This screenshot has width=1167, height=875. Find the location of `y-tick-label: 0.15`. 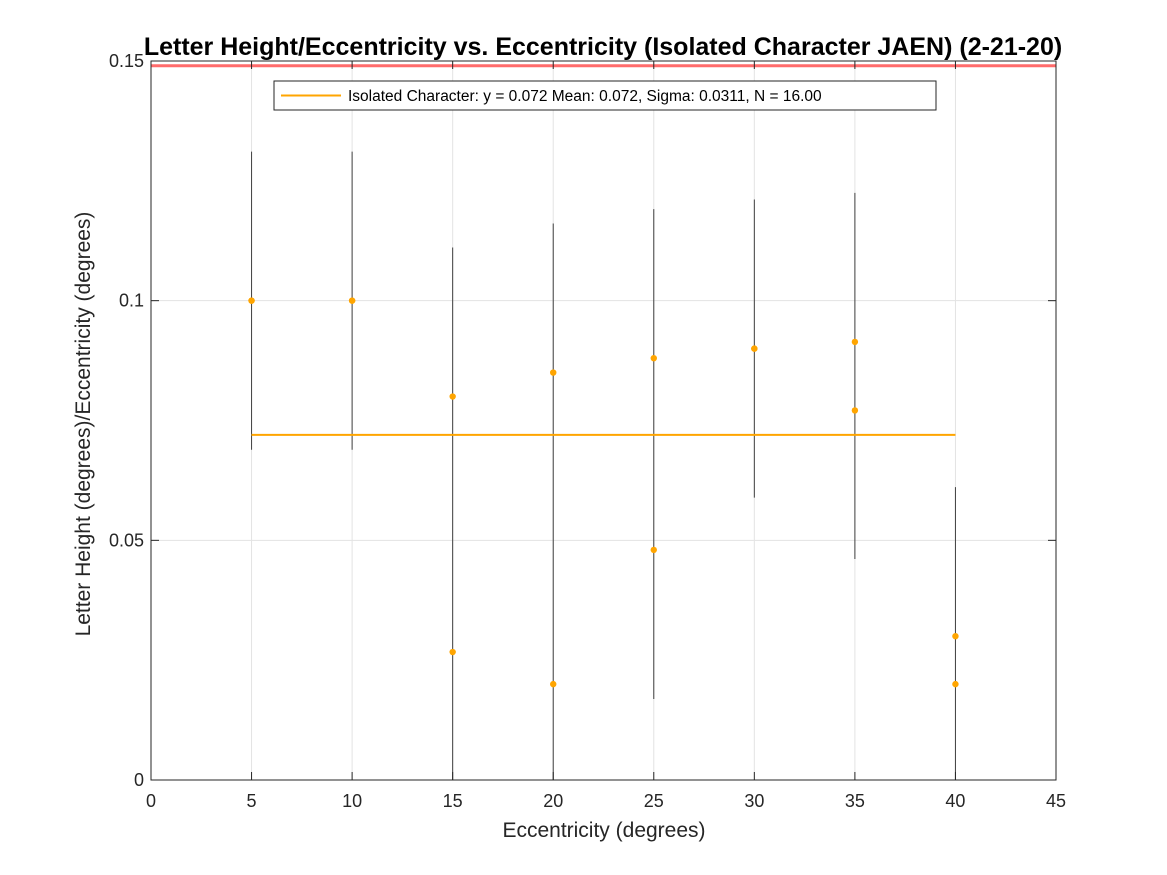

y-tick-label: 0.15 is located at coordinates (126, 61).